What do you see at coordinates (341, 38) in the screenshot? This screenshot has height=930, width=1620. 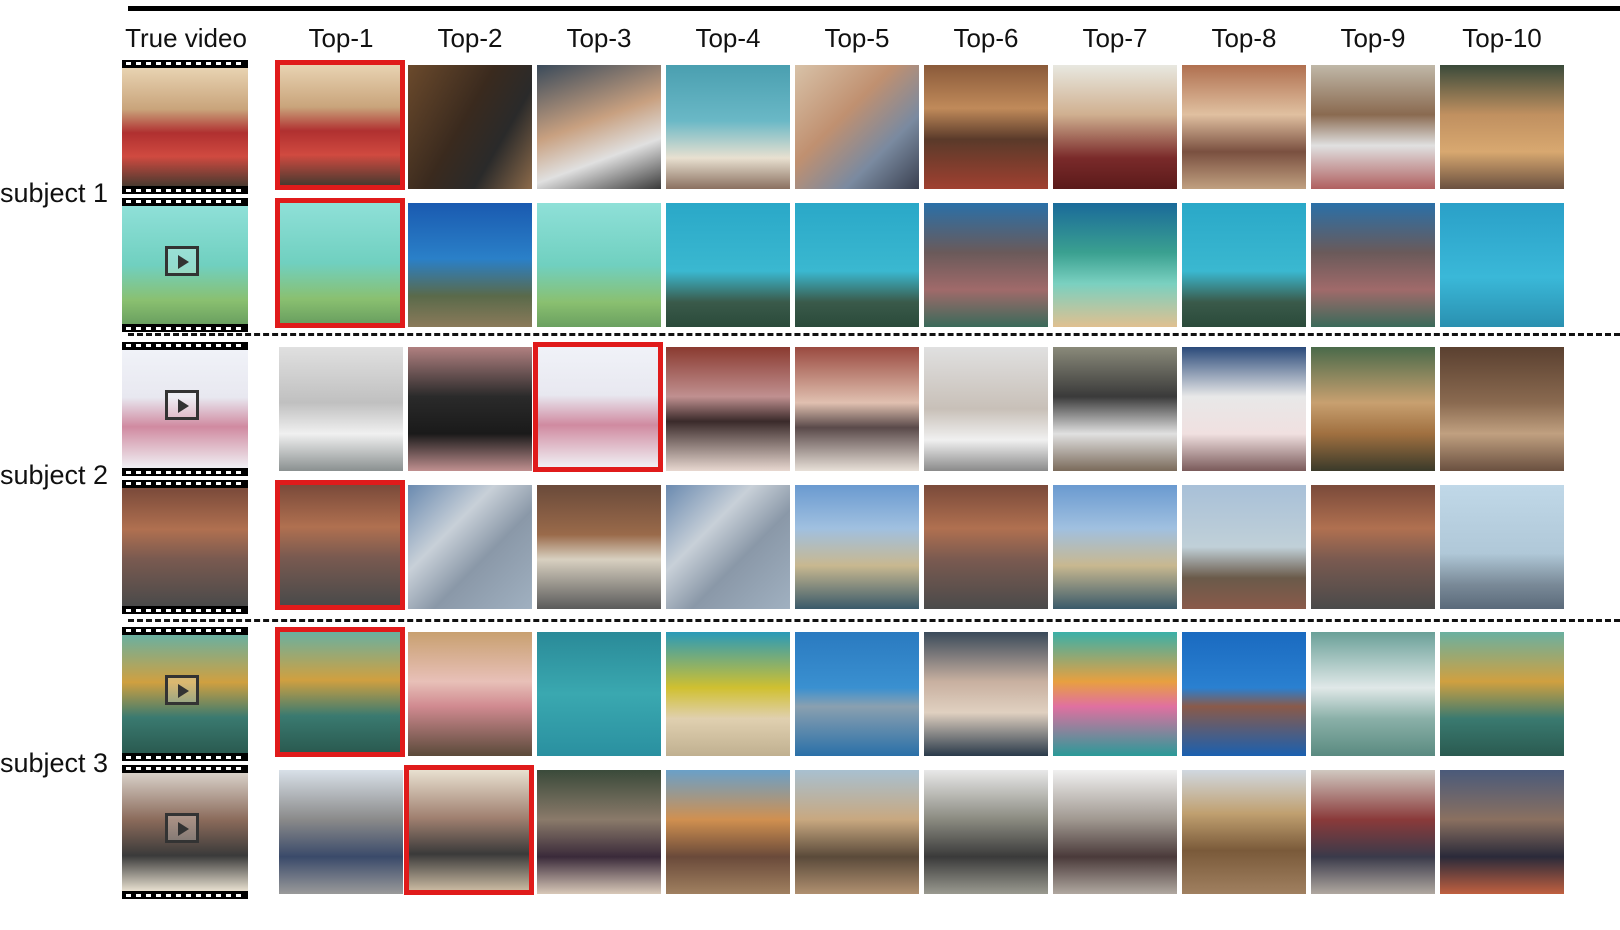 I see `column-header-top-1: Top-1` at bounding box center [341, 38].